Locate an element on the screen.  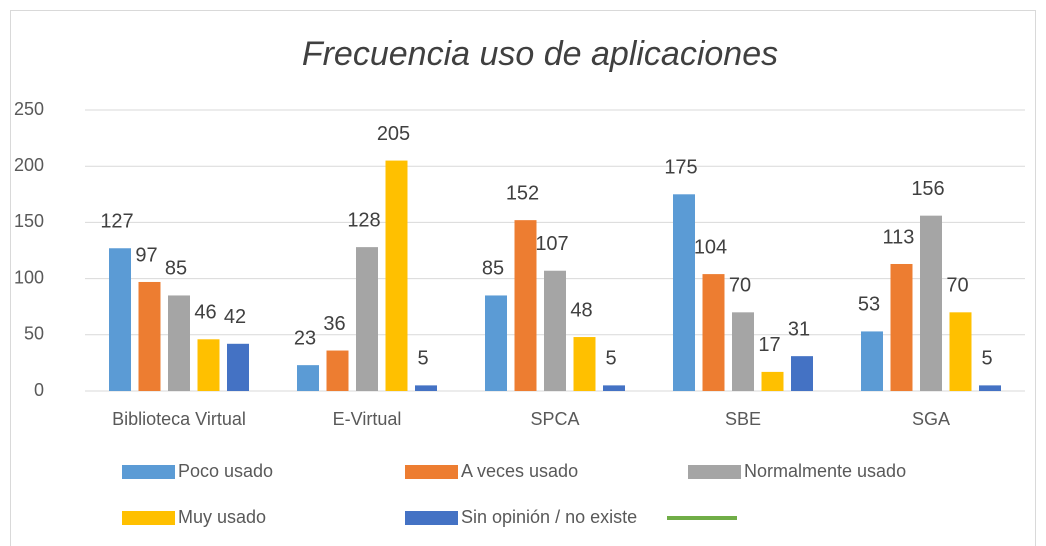
x-tick-label: SGA is located at coordinates (931, 419).